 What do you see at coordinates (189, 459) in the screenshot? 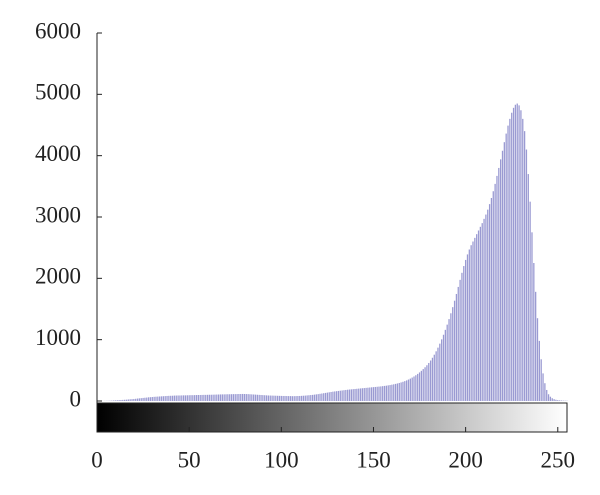
I see `x-tick-label: 50` at bounding box center [189, 459].